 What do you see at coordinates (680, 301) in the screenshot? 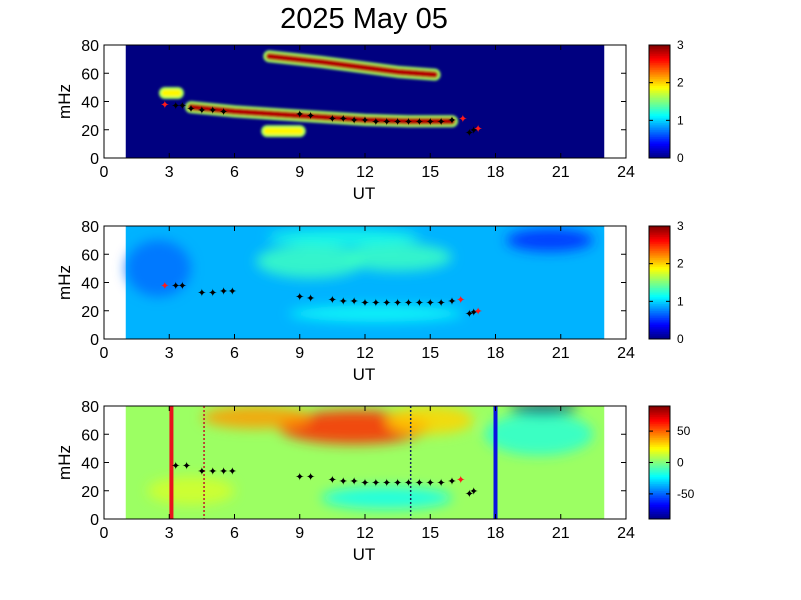
I see `colorbar-tick-label: 1` at bounding box center [680, 301].